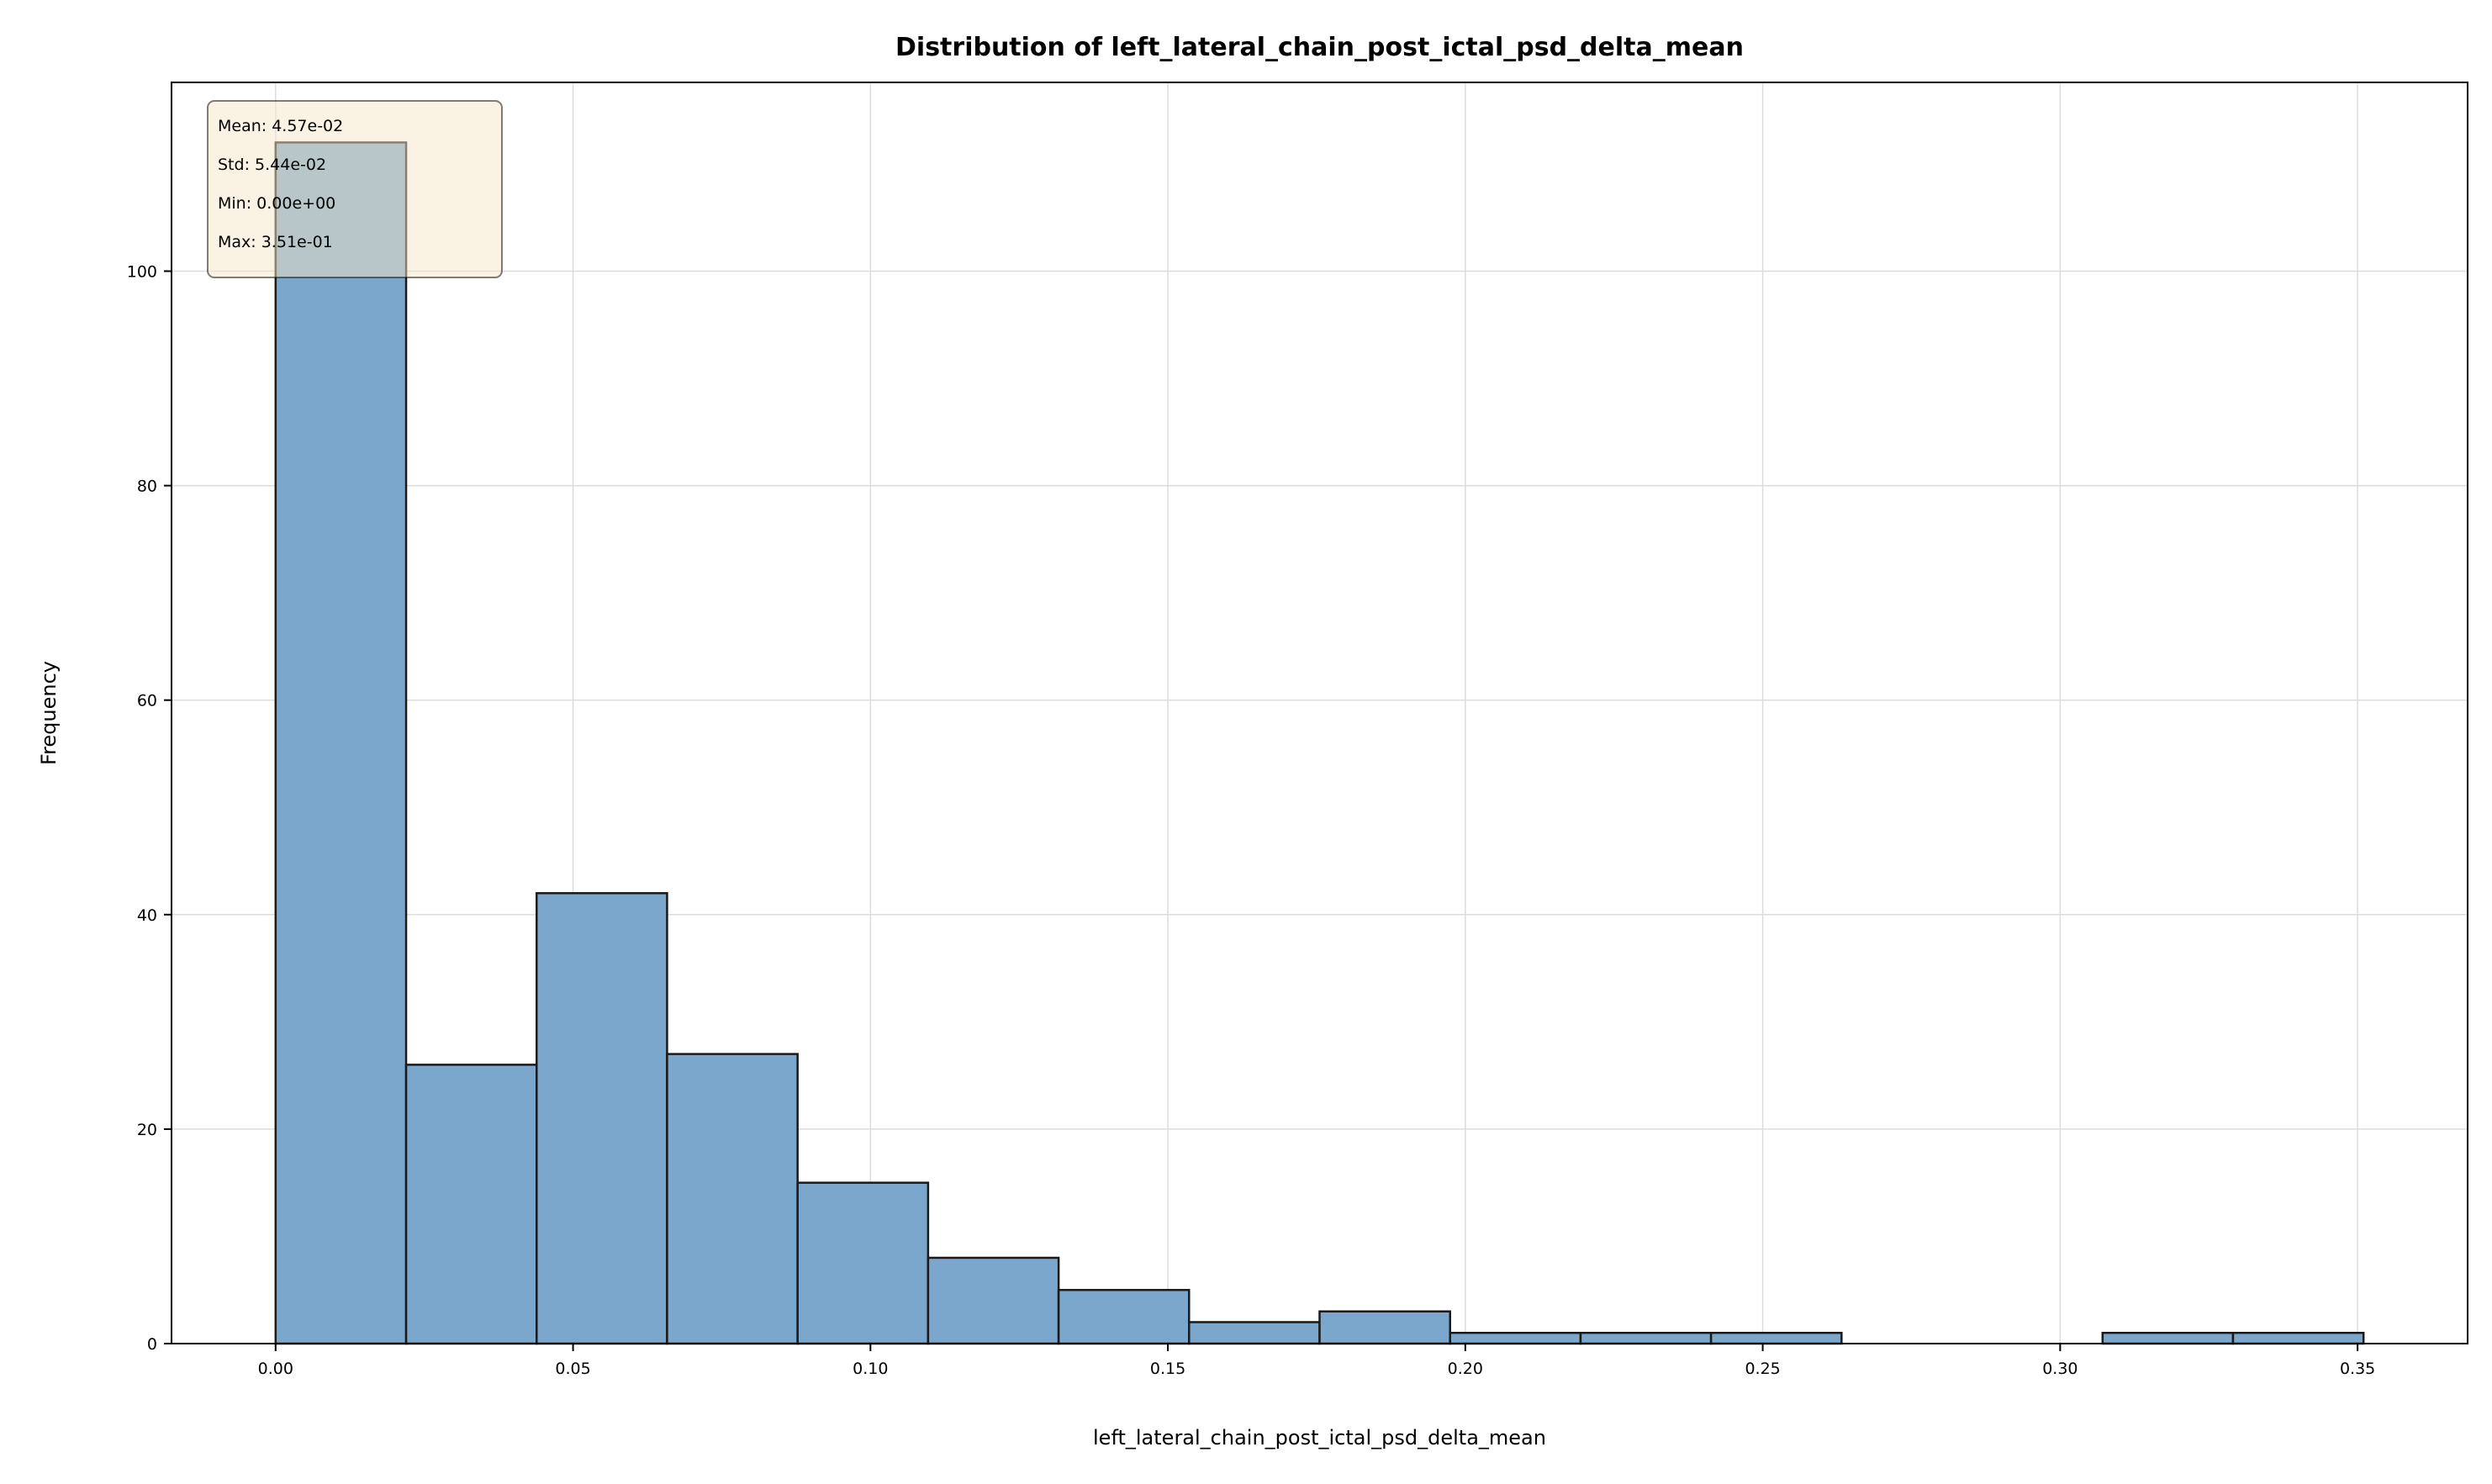 The width and height of the screenshot is (2492, 1484). I want to click on x-tick-label: 0.25, so click(1762, 1369).